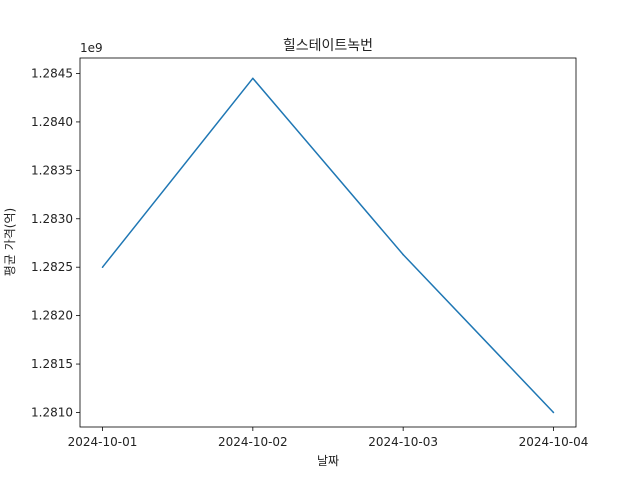  Describe the element at coordinates (103, 442) in the screenshot. I see `x-tick-label: 2024-10-01` at that location.